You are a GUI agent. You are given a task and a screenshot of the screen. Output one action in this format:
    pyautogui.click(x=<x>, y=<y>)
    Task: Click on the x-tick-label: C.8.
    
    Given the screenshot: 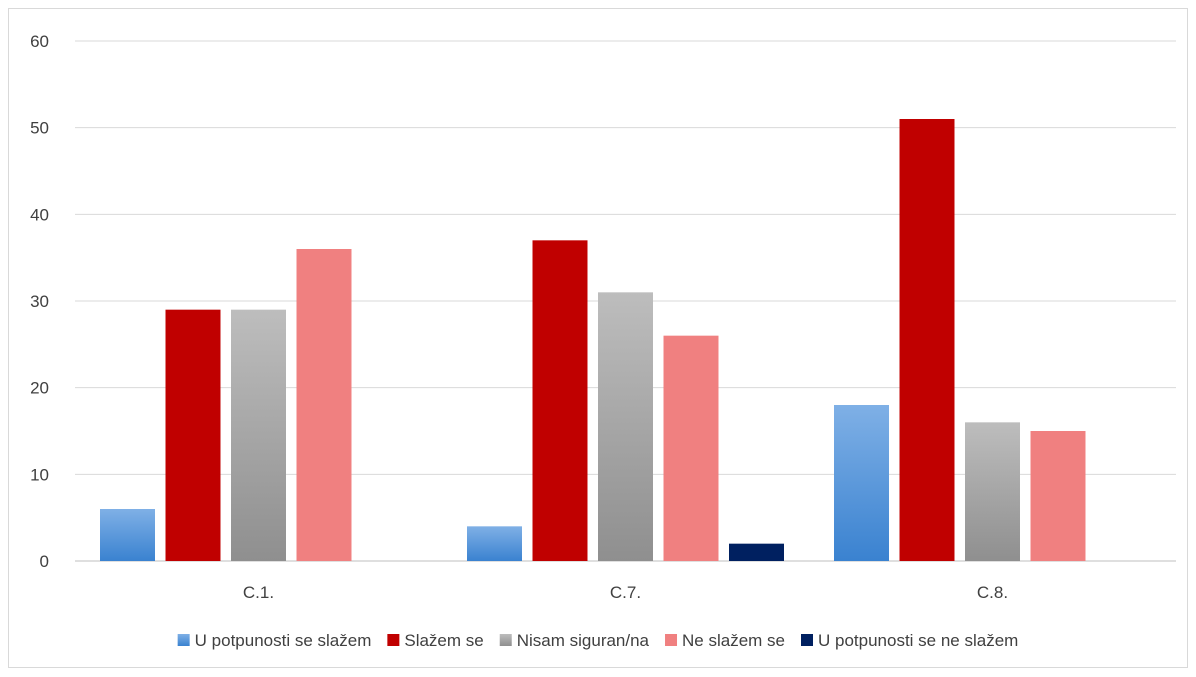 What is the action you would take?
    pyautogui.click(x=992, y=592)
    